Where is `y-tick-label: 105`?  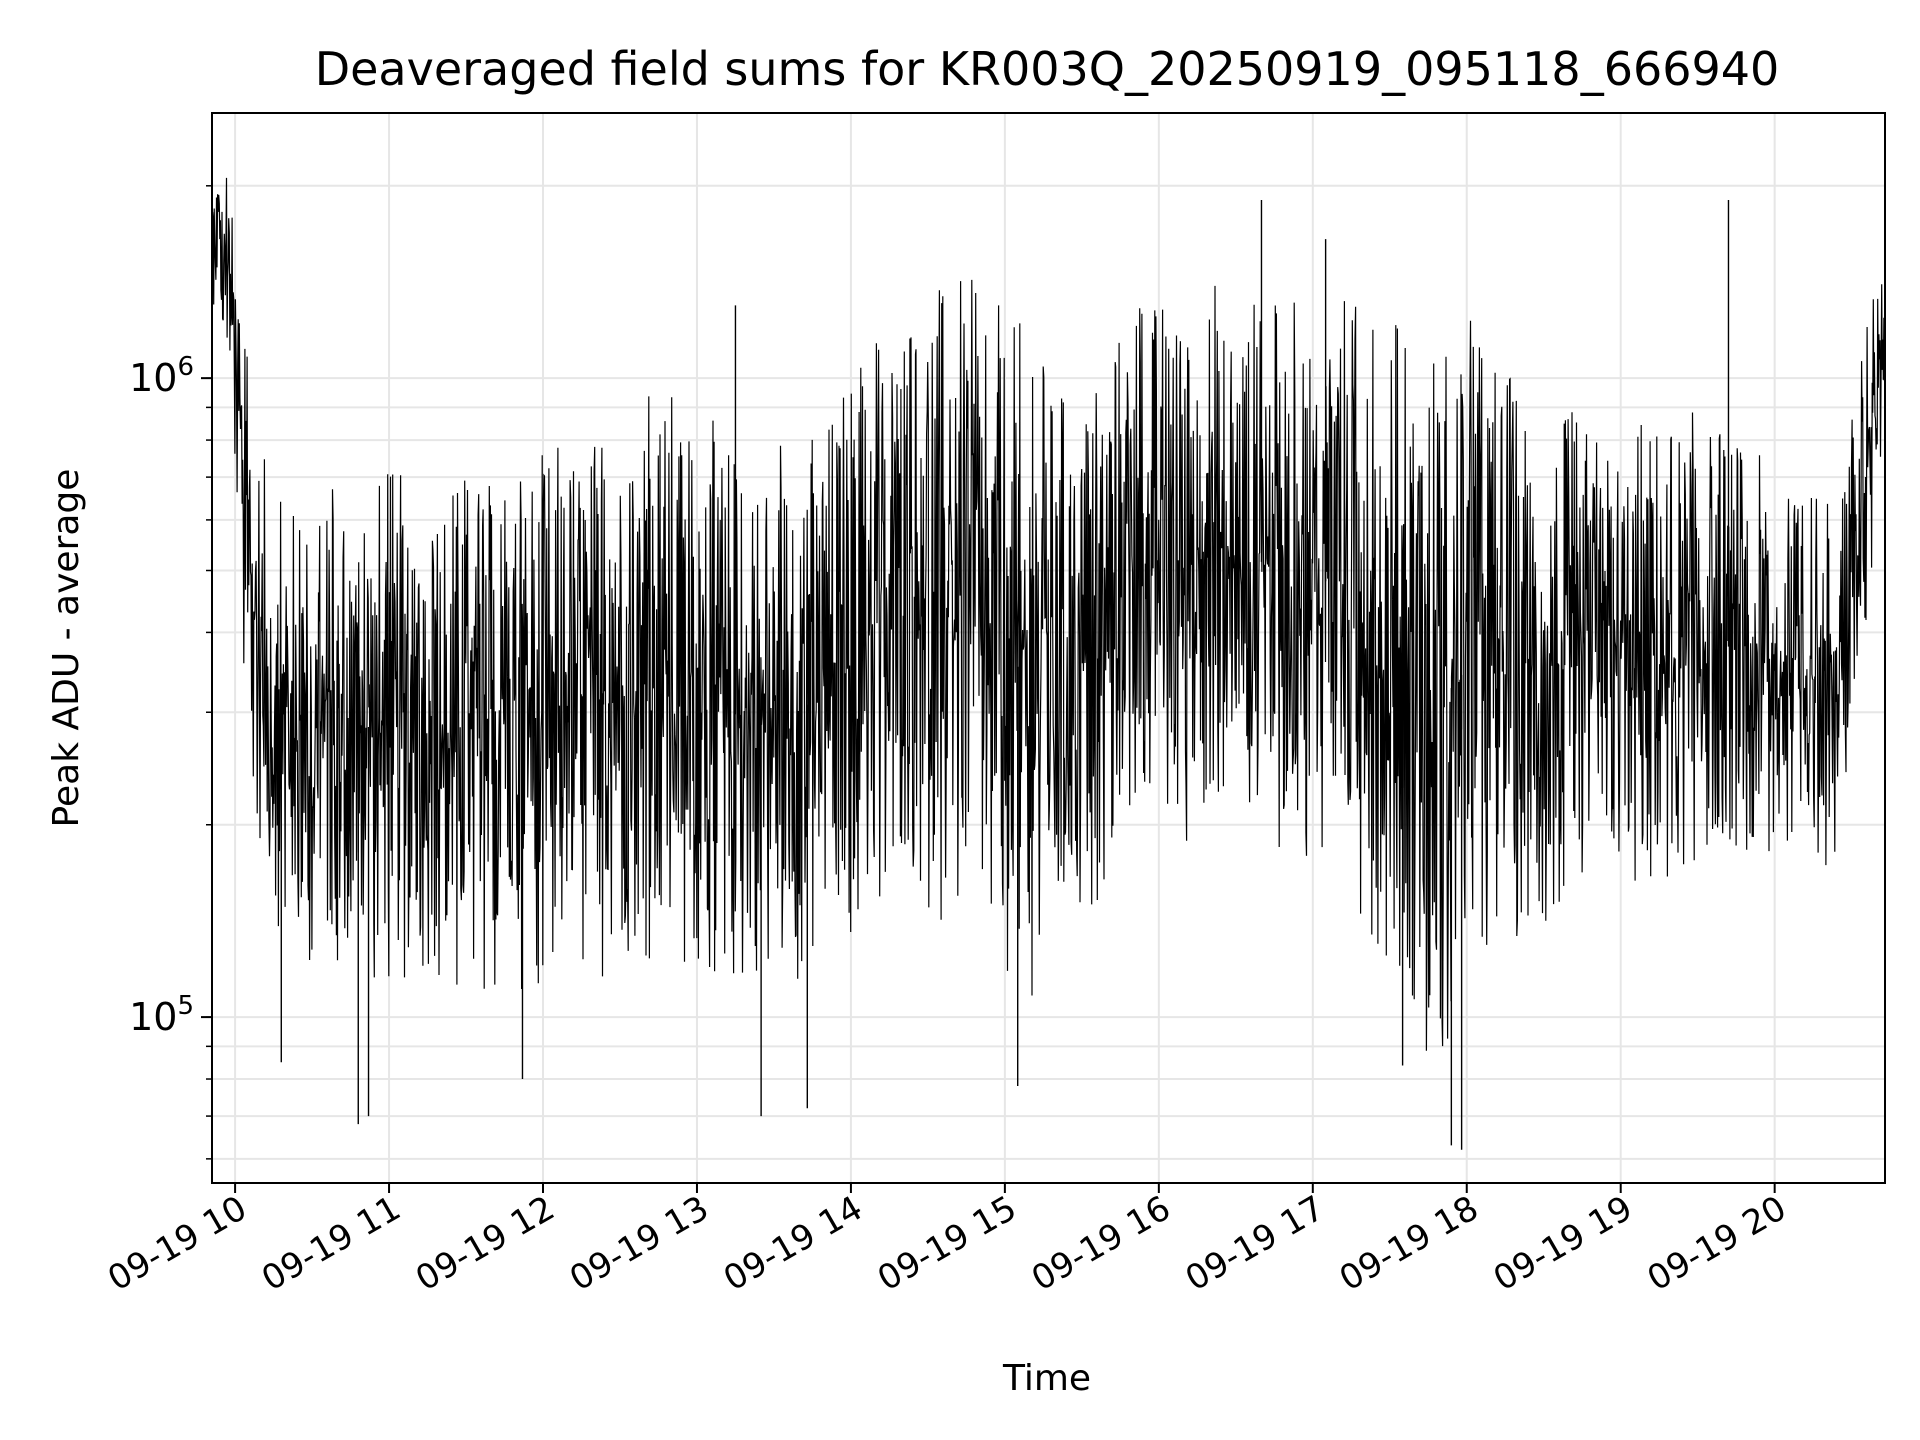 y-tick-label: 105 is located at coordinates (161, 1015).